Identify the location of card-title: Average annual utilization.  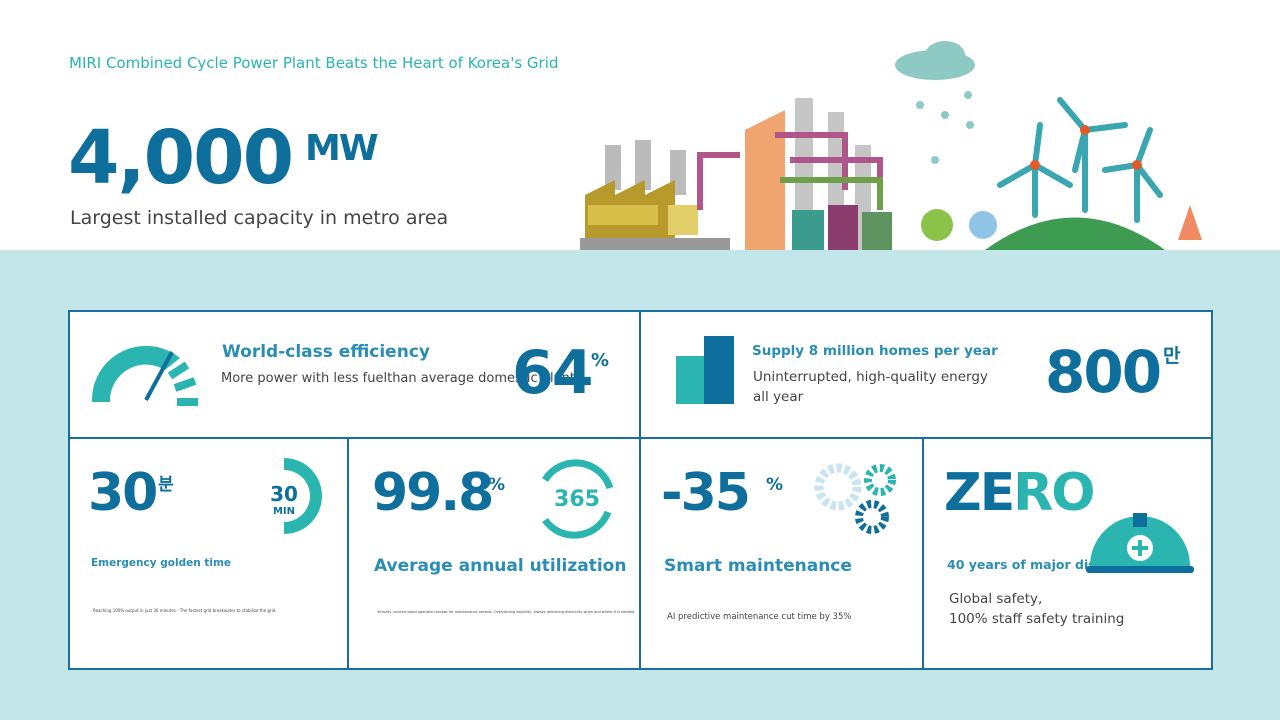
(500, 566).